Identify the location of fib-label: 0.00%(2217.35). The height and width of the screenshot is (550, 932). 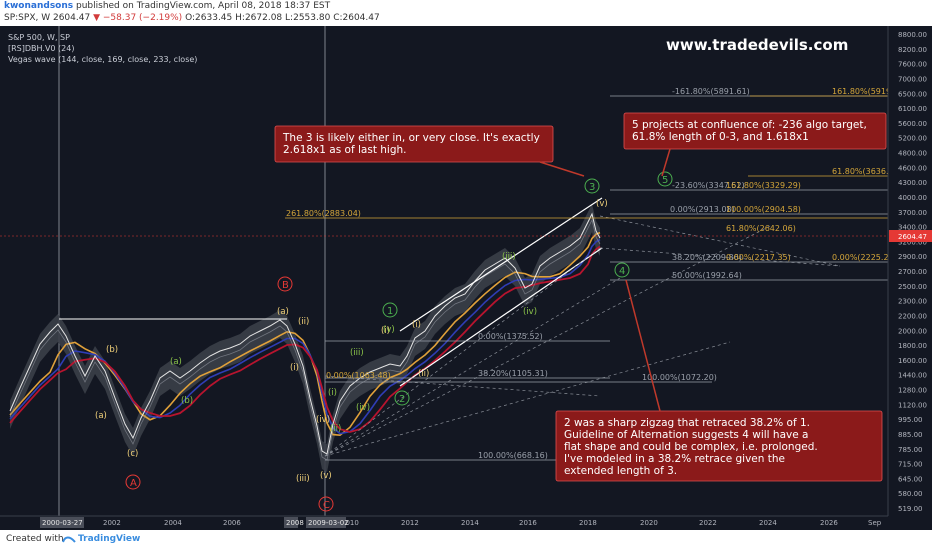
(758, 257).